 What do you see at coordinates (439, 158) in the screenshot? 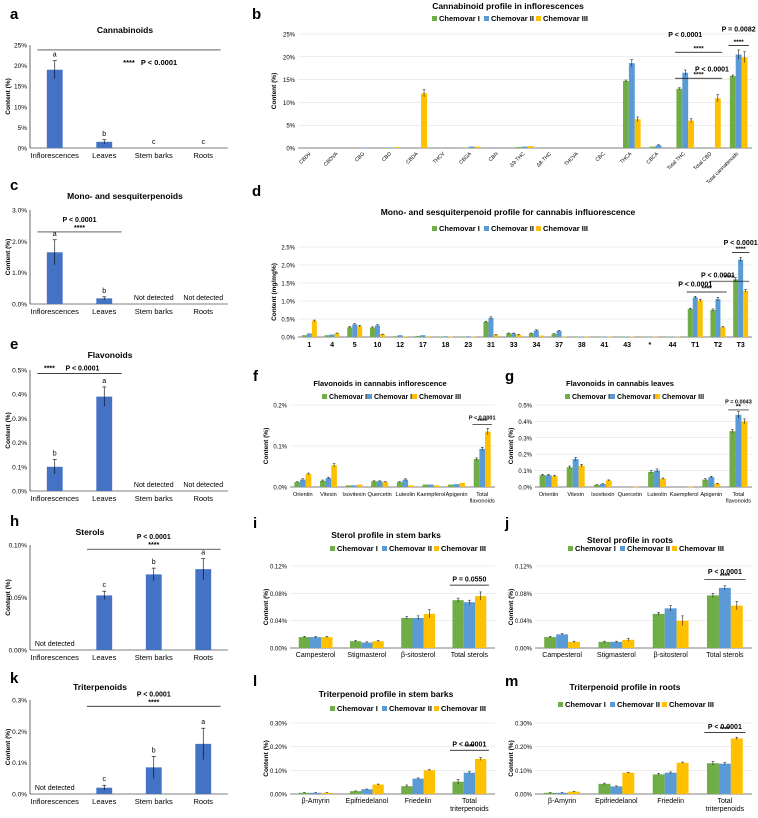
I see `x-tick-label: THCV` at bounding box center [439, 158].